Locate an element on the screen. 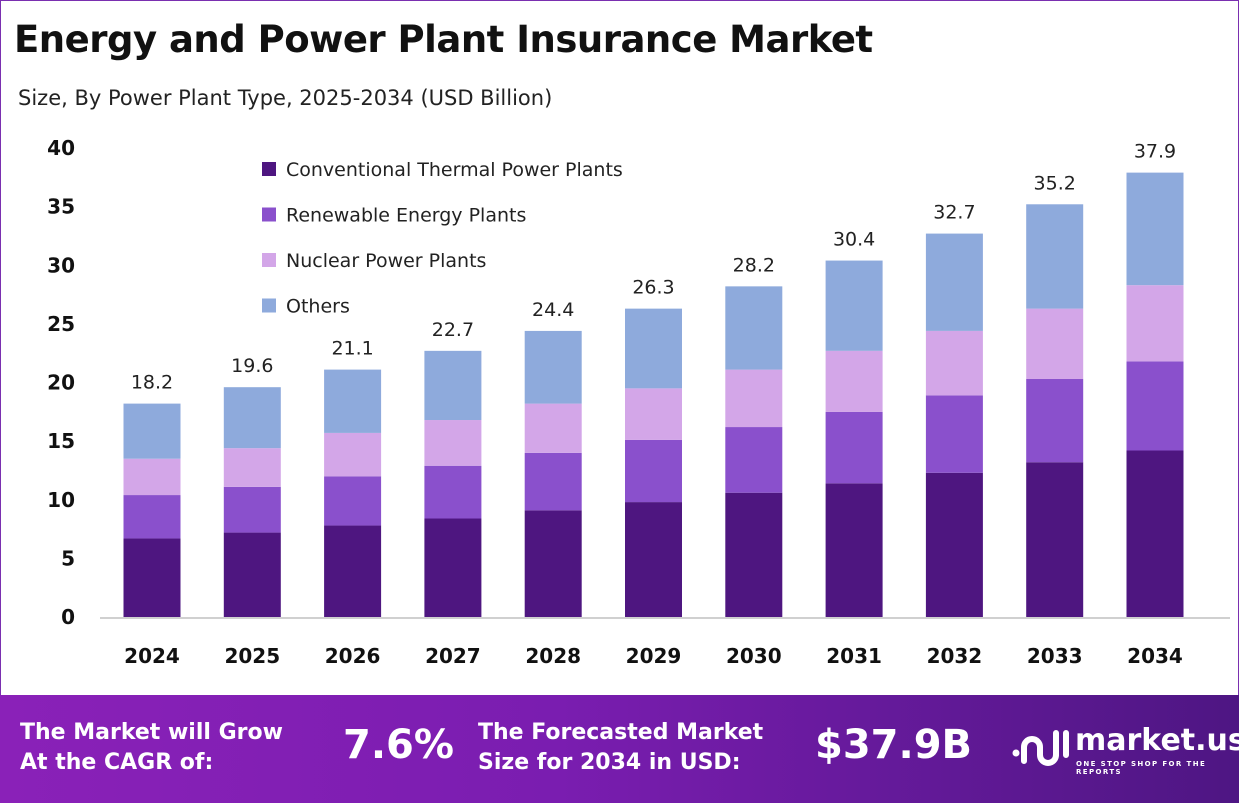 The width and height of the screenshot is (1239, 803). legend-label: Others is located at coordinates (318, 307).